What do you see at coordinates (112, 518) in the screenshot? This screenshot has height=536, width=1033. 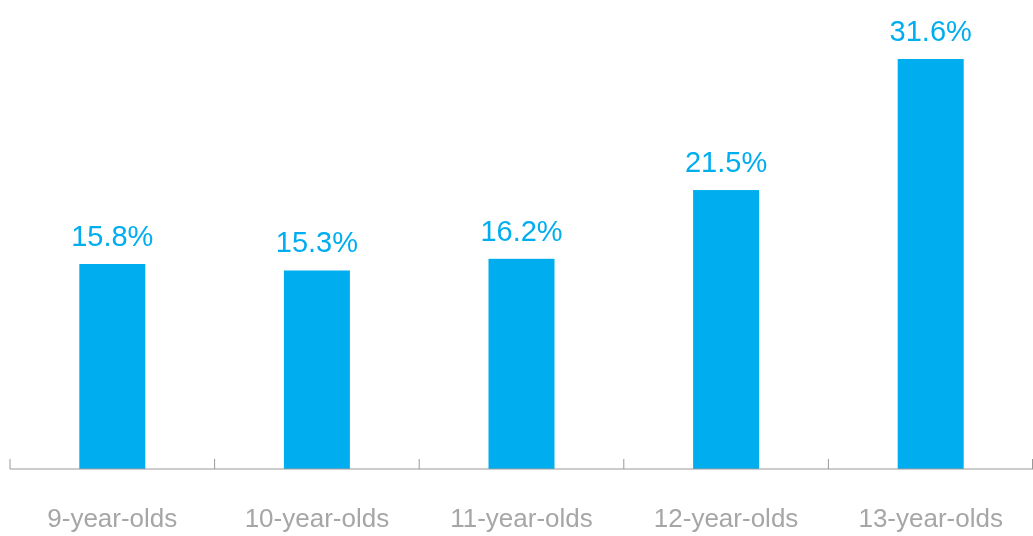 I see `x-tick-label: 9-year-olds` at bounding box center [112, 518].